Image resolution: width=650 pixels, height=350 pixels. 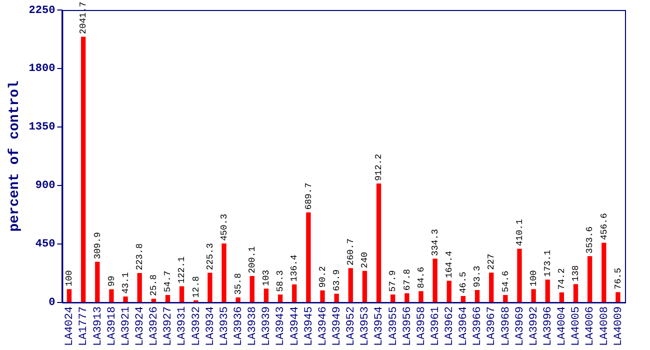 What do you see at coordinates (42, 69) in the screenshot?
I see `y-tick-label: 1800` at bounding box center [42, 69].